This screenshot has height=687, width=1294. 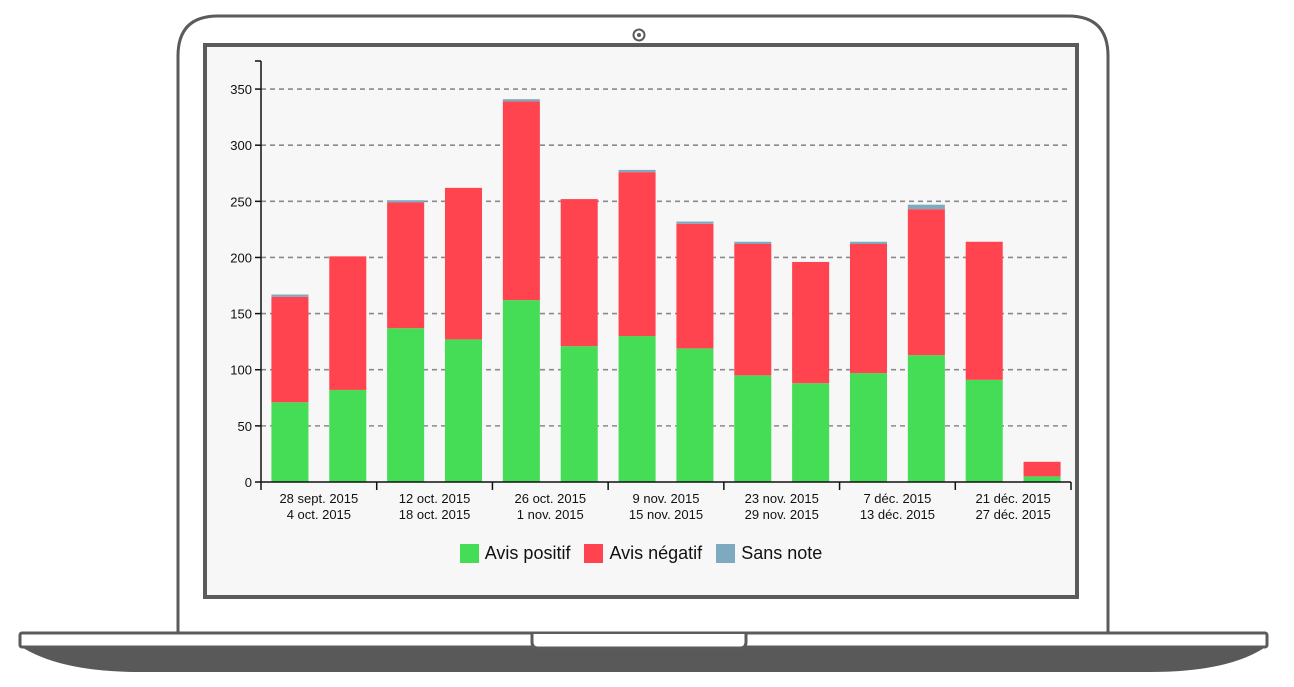 I want to click on legend-swatch-no-rating, so click(x=726, y=553).